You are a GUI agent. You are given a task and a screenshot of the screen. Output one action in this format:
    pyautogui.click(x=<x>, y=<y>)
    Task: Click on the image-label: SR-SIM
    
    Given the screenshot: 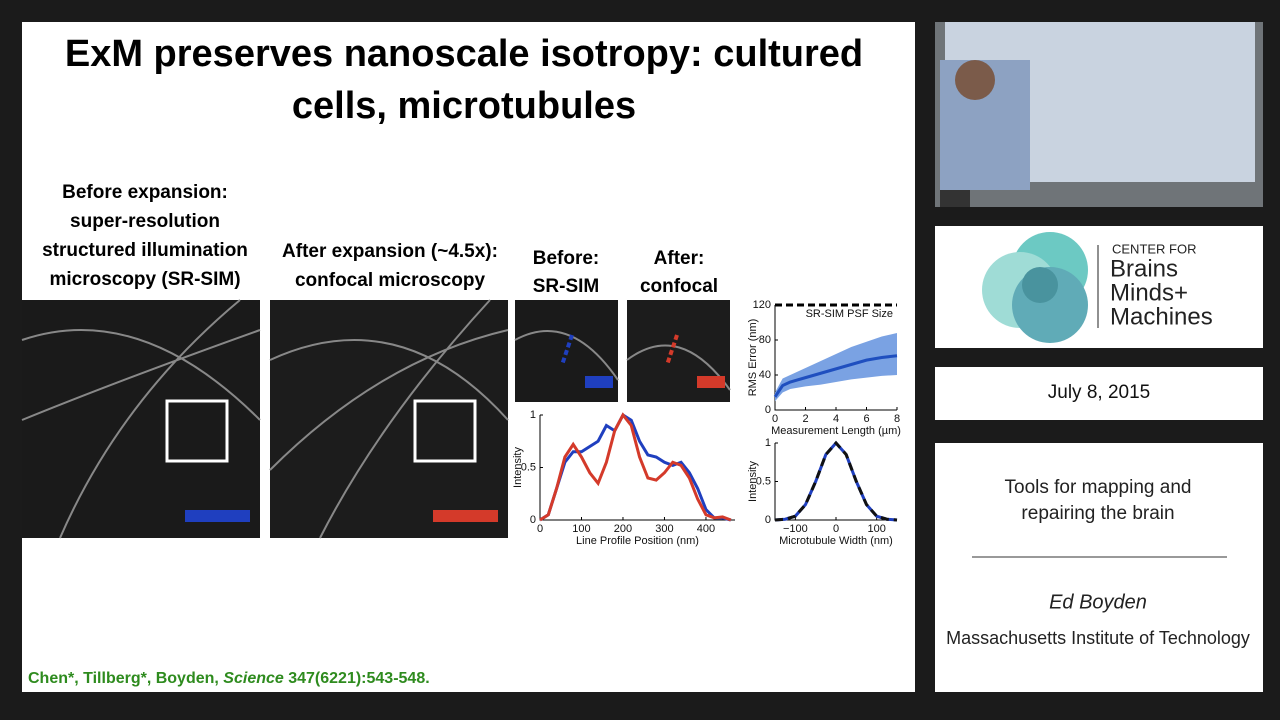 What is the action you would take?
    pyautogui.click(x=566, y=286)
    